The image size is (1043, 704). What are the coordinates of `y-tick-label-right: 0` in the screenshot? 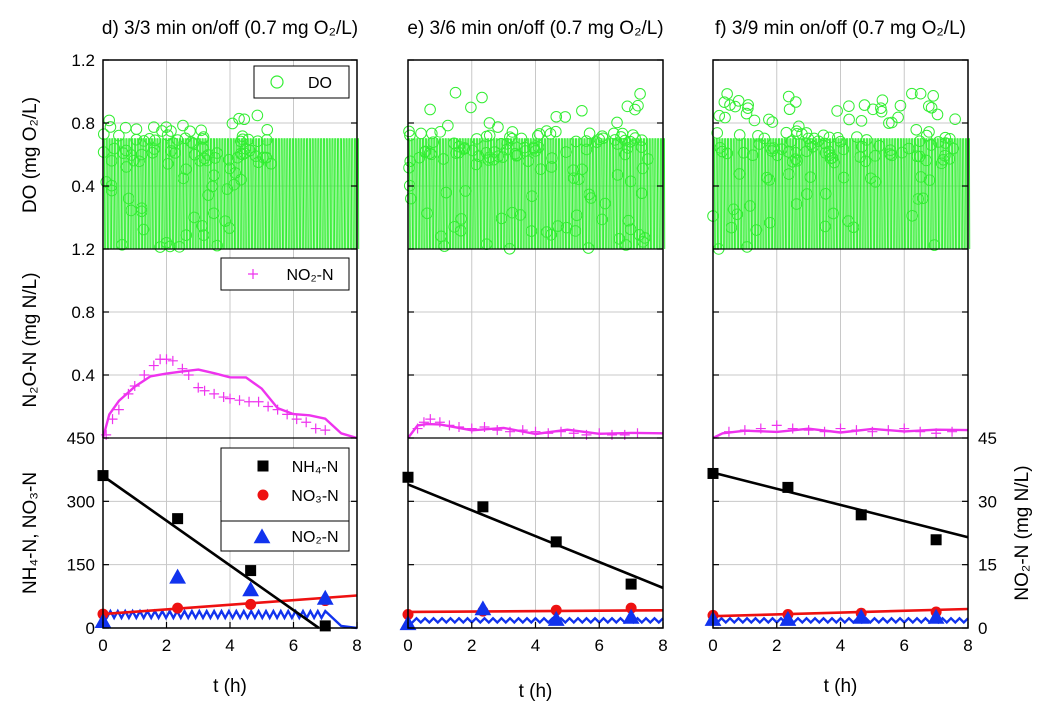 It's located at (982, 628).